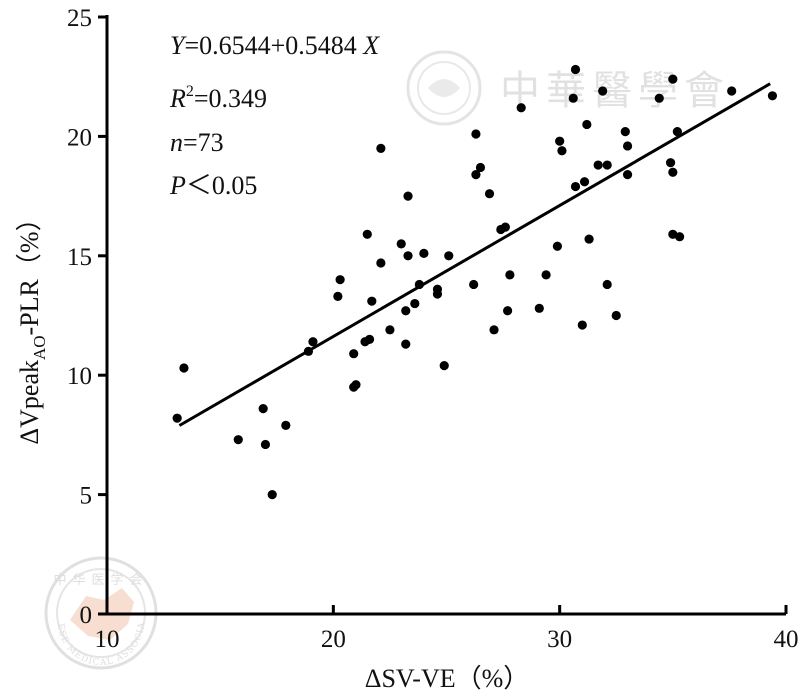 This screenshot has height=696, width=811. I want to click on y-axis-title-main: ΔVpeak, so click(29, 402).